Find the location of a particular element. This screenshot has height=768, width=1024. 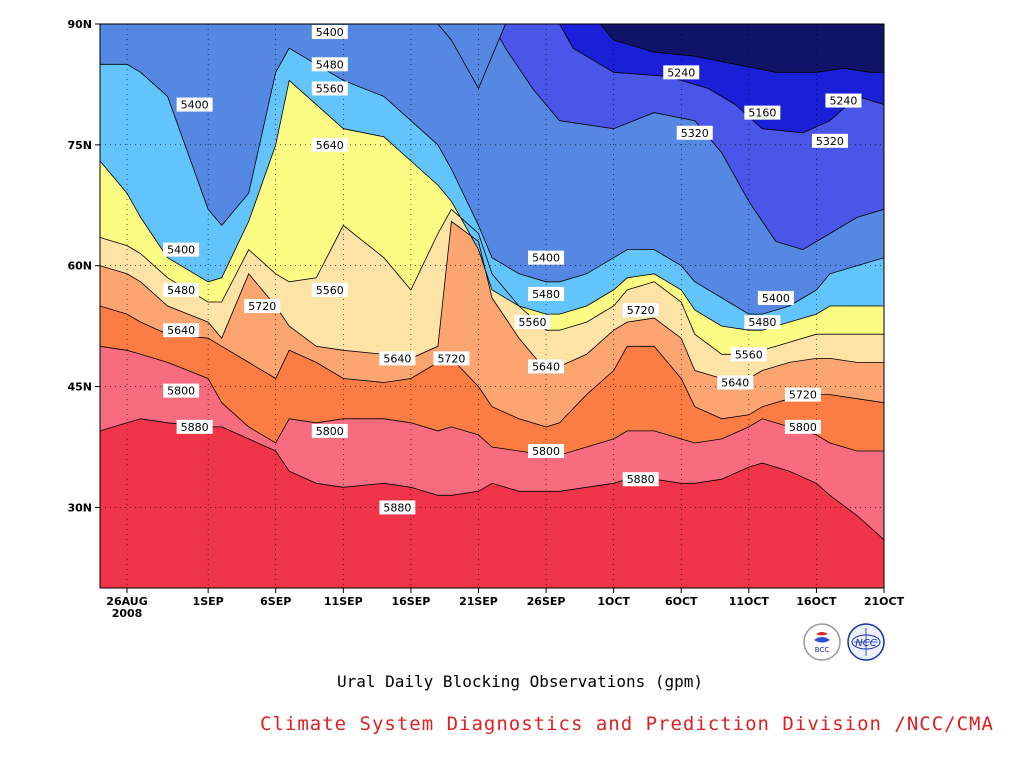

y-tick-label: 30N is located at coordinates (79, 507).